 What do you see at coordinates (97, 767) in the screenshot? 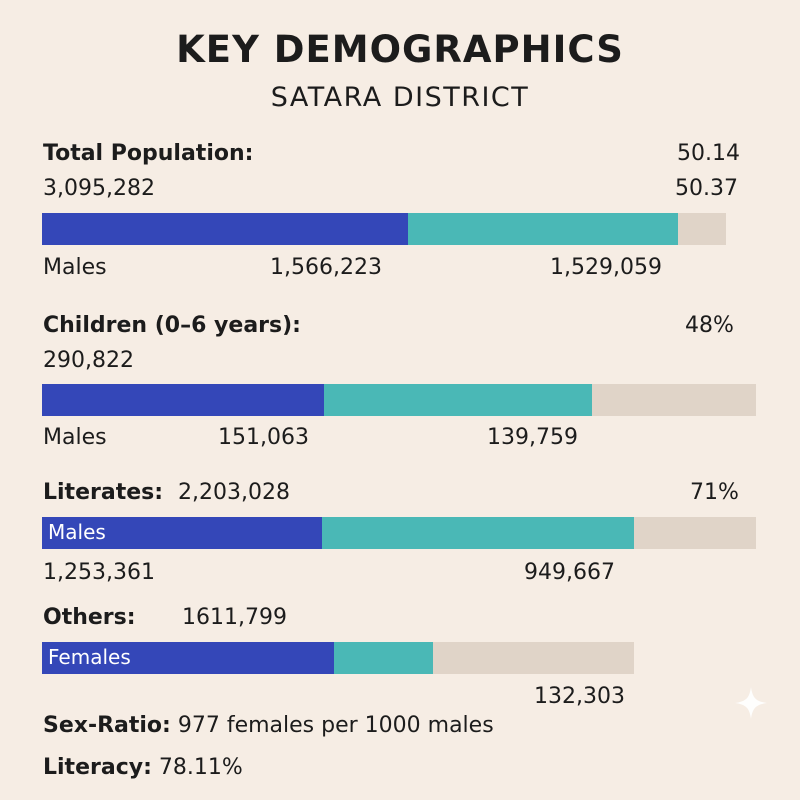
I see `literacy-label: Literacy:` at bounding box center [97, 767].